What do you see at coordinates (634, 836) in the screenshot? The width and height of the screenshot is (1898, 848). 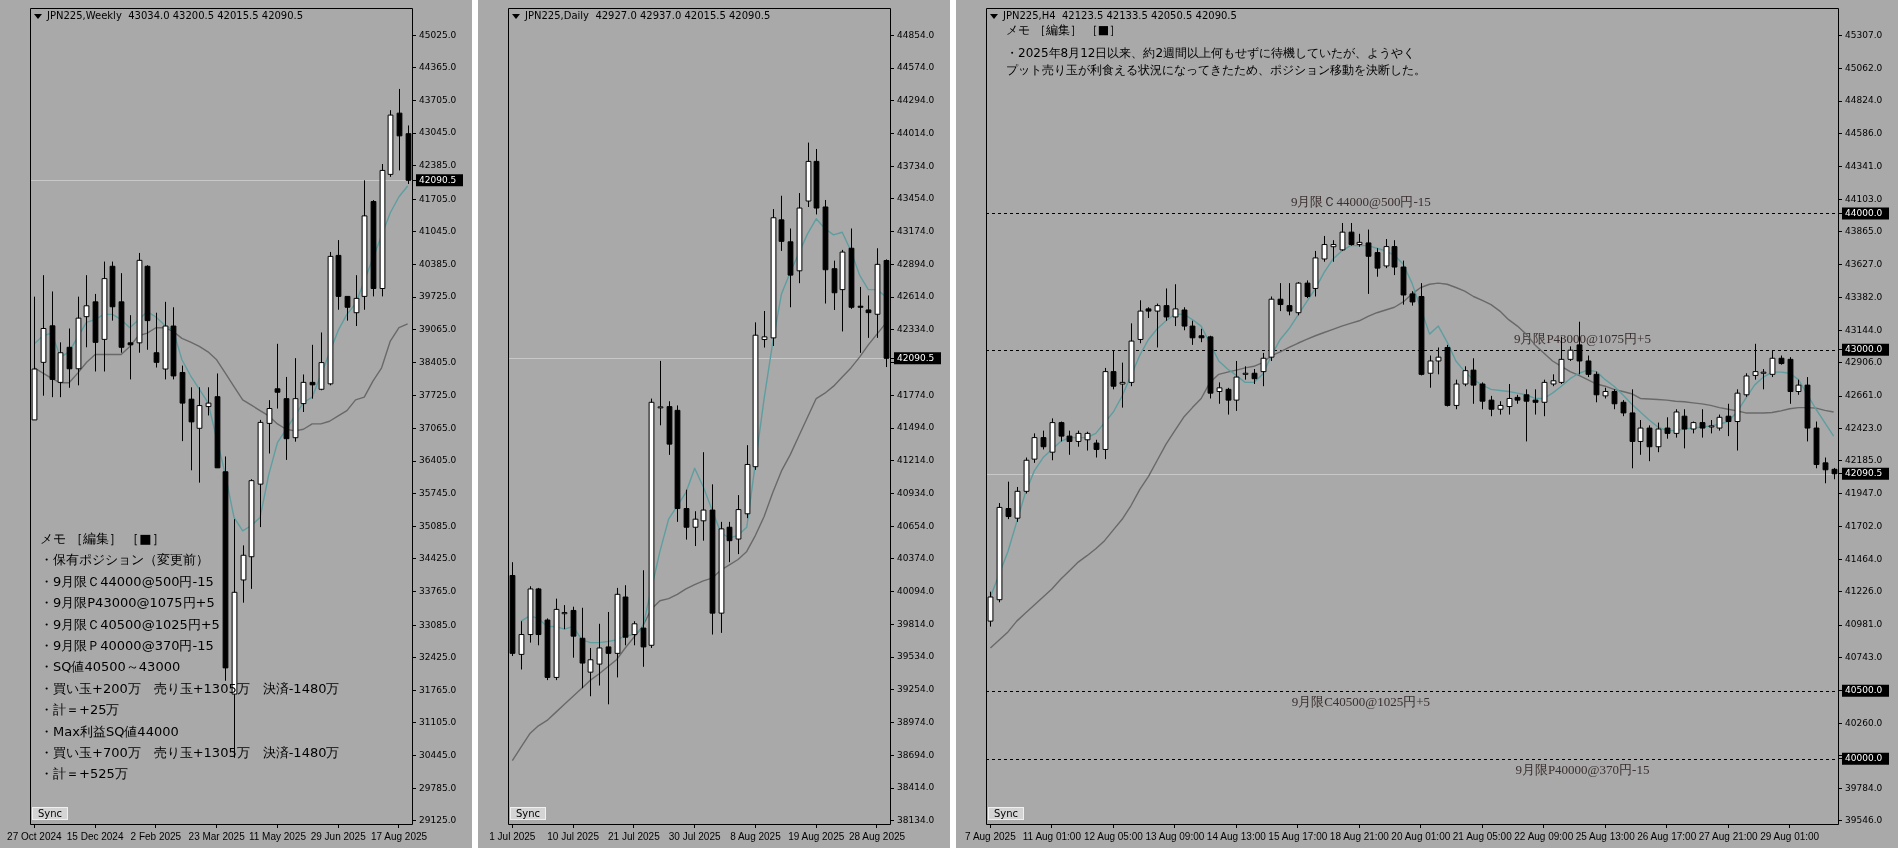 I see `x-tick-label: 21 Jul 2025` at bounding box center [634, 836].